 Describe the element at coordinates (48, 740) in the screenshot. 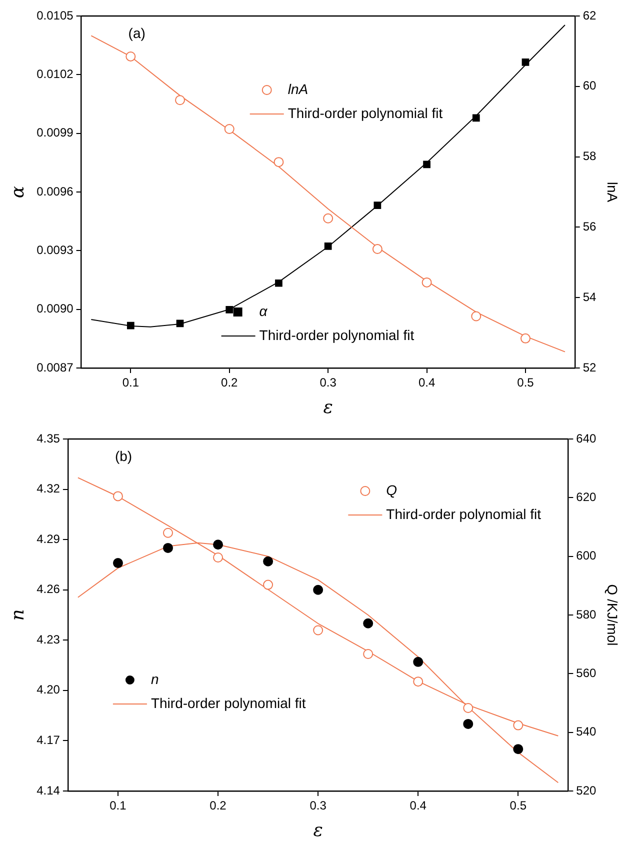

I see `y-tick-label: 4.17` at that location.